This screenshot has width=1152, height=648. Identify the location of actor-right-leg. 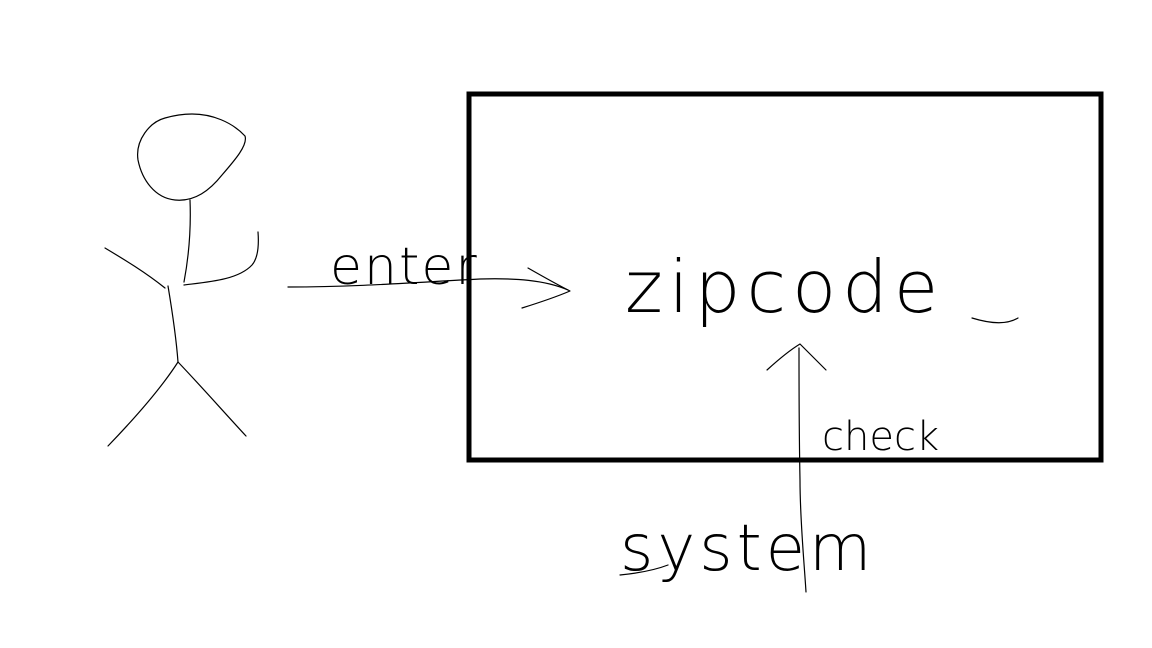
(212, 399).